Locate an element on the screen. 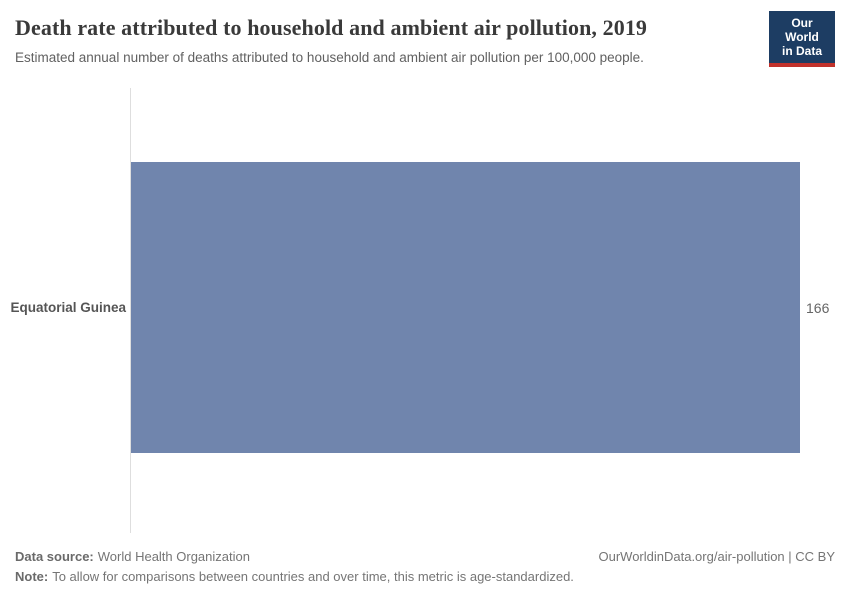  footer-data-source: Data source: World Health Organization is located at coordinates (132, 556).